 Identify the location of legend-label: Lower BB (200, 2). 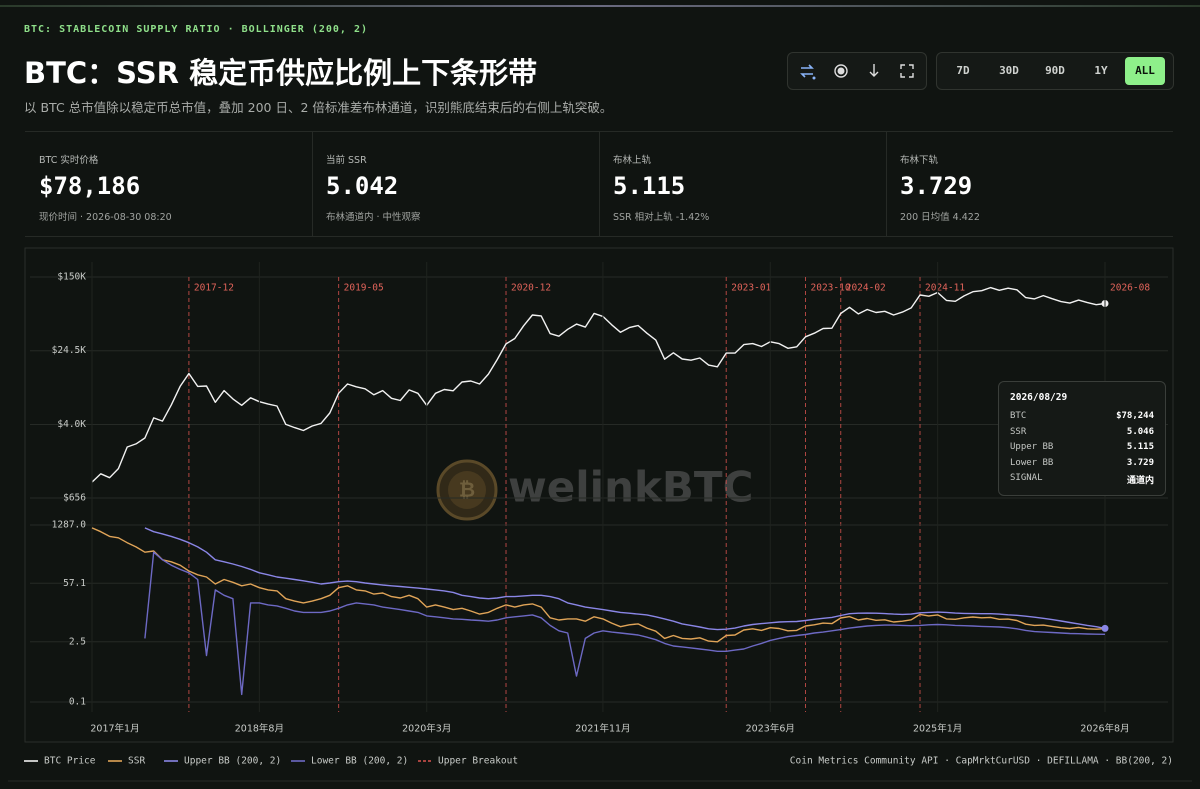
(359, 761).